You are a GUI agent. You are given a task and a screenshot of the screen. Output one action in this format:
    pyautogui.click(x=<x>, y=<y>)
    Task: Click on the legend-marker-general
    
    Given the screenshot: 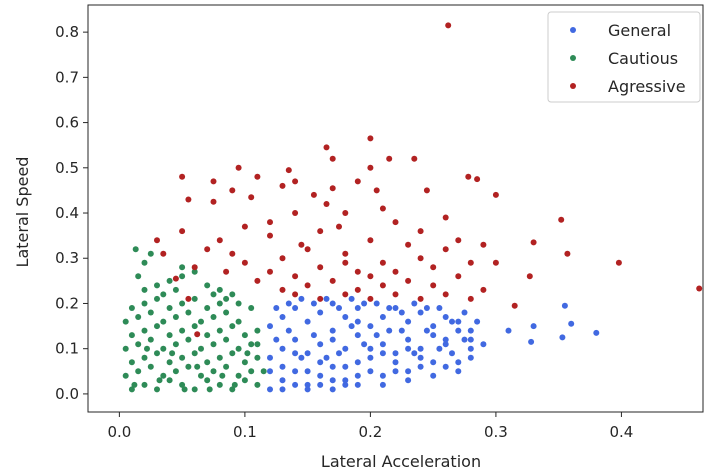 What is the action you would take?
    pyautogui.click(x=573, y=30)
    